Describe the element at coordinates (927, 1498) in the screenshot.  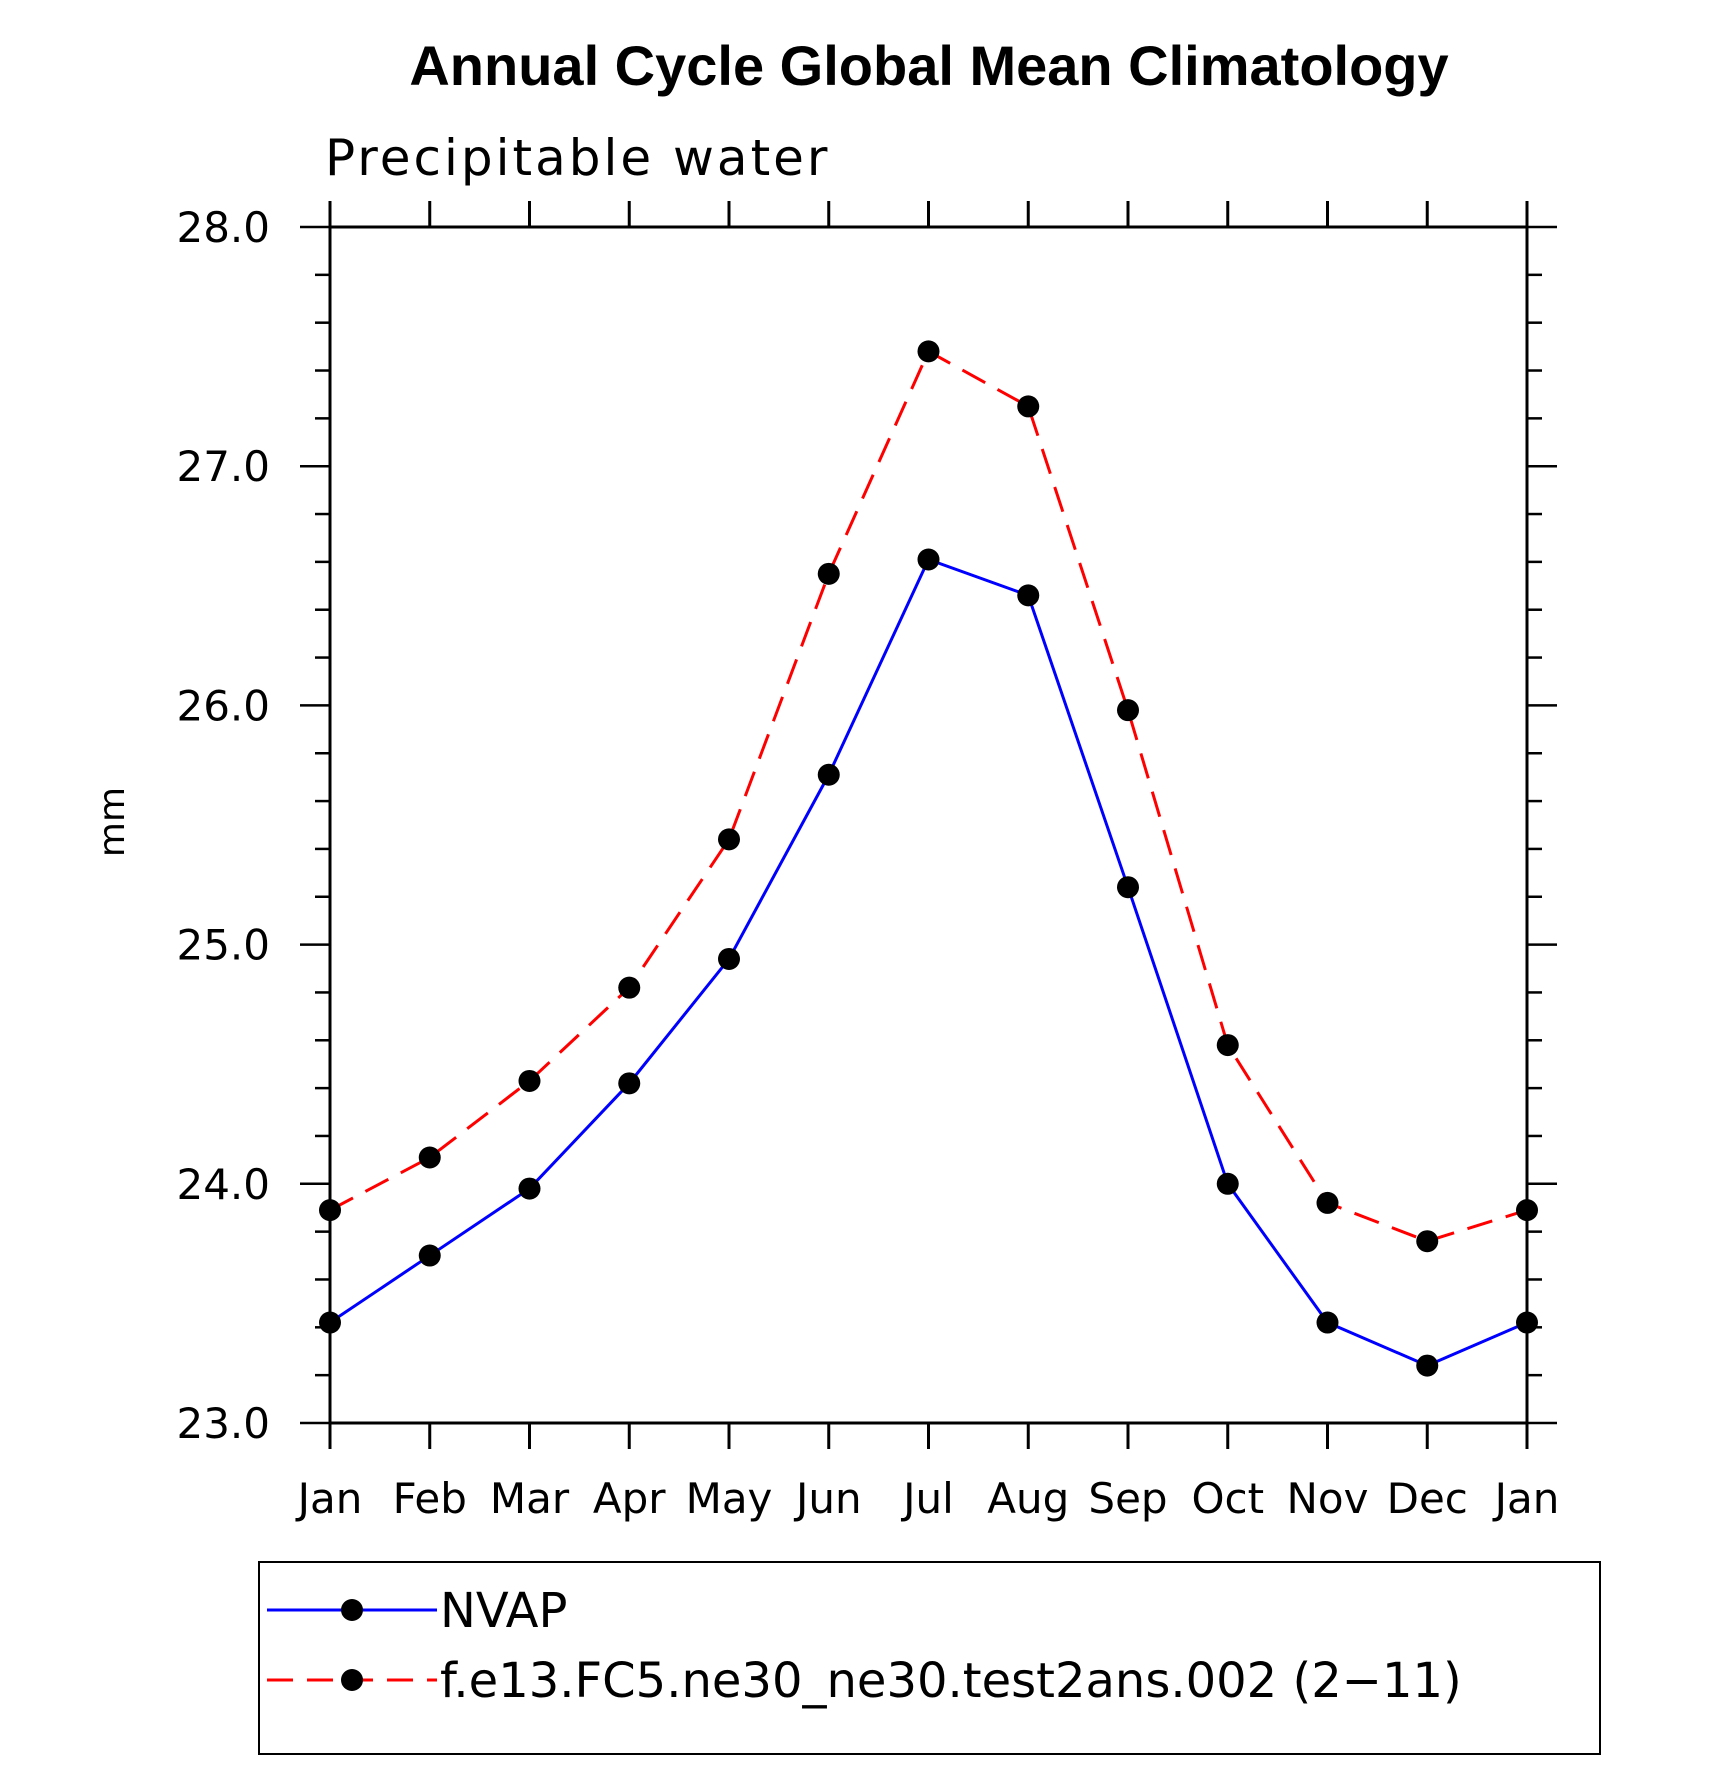
I see `x-tick-label: Jul` at that location.